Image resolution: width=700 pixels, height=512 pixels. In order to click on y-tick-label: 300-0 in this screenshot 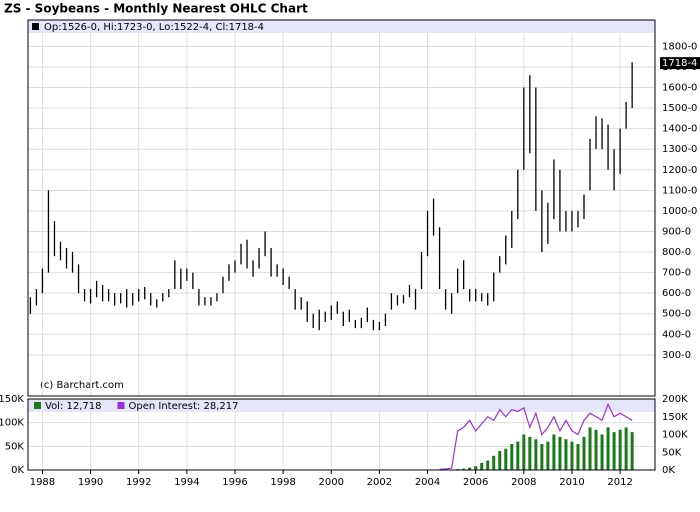, I will do `click(676, 355)`.